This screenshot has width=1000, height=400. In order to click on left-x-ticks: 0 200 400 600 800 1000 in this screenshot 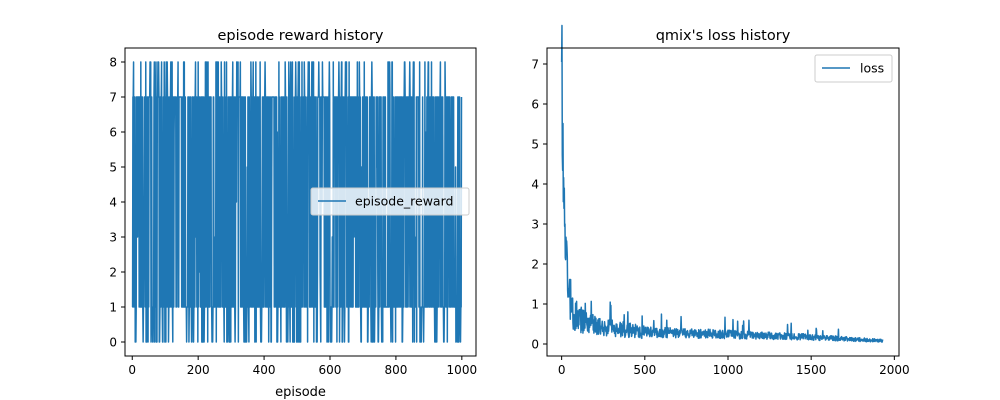, I will do `click(302, 366)`.